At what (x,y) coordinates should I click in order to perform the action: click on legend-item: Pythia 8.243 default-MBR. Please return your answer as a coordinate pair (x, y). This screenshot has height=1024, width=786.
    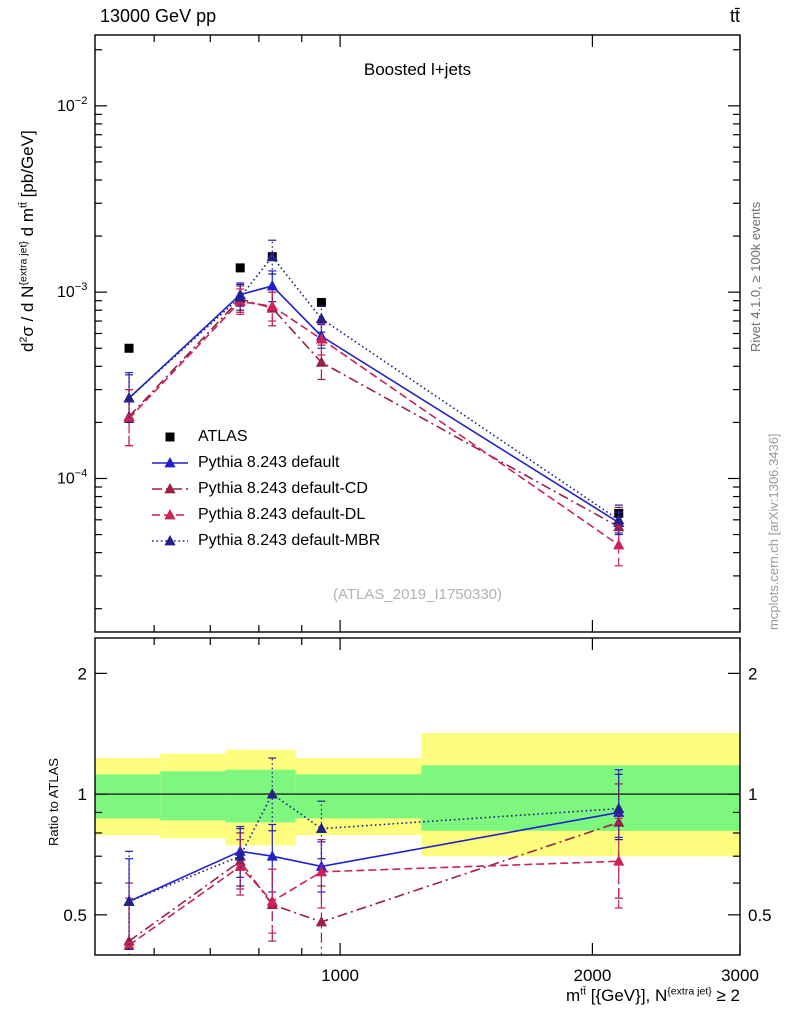
    Looking at the image, I should click on (265, 541).